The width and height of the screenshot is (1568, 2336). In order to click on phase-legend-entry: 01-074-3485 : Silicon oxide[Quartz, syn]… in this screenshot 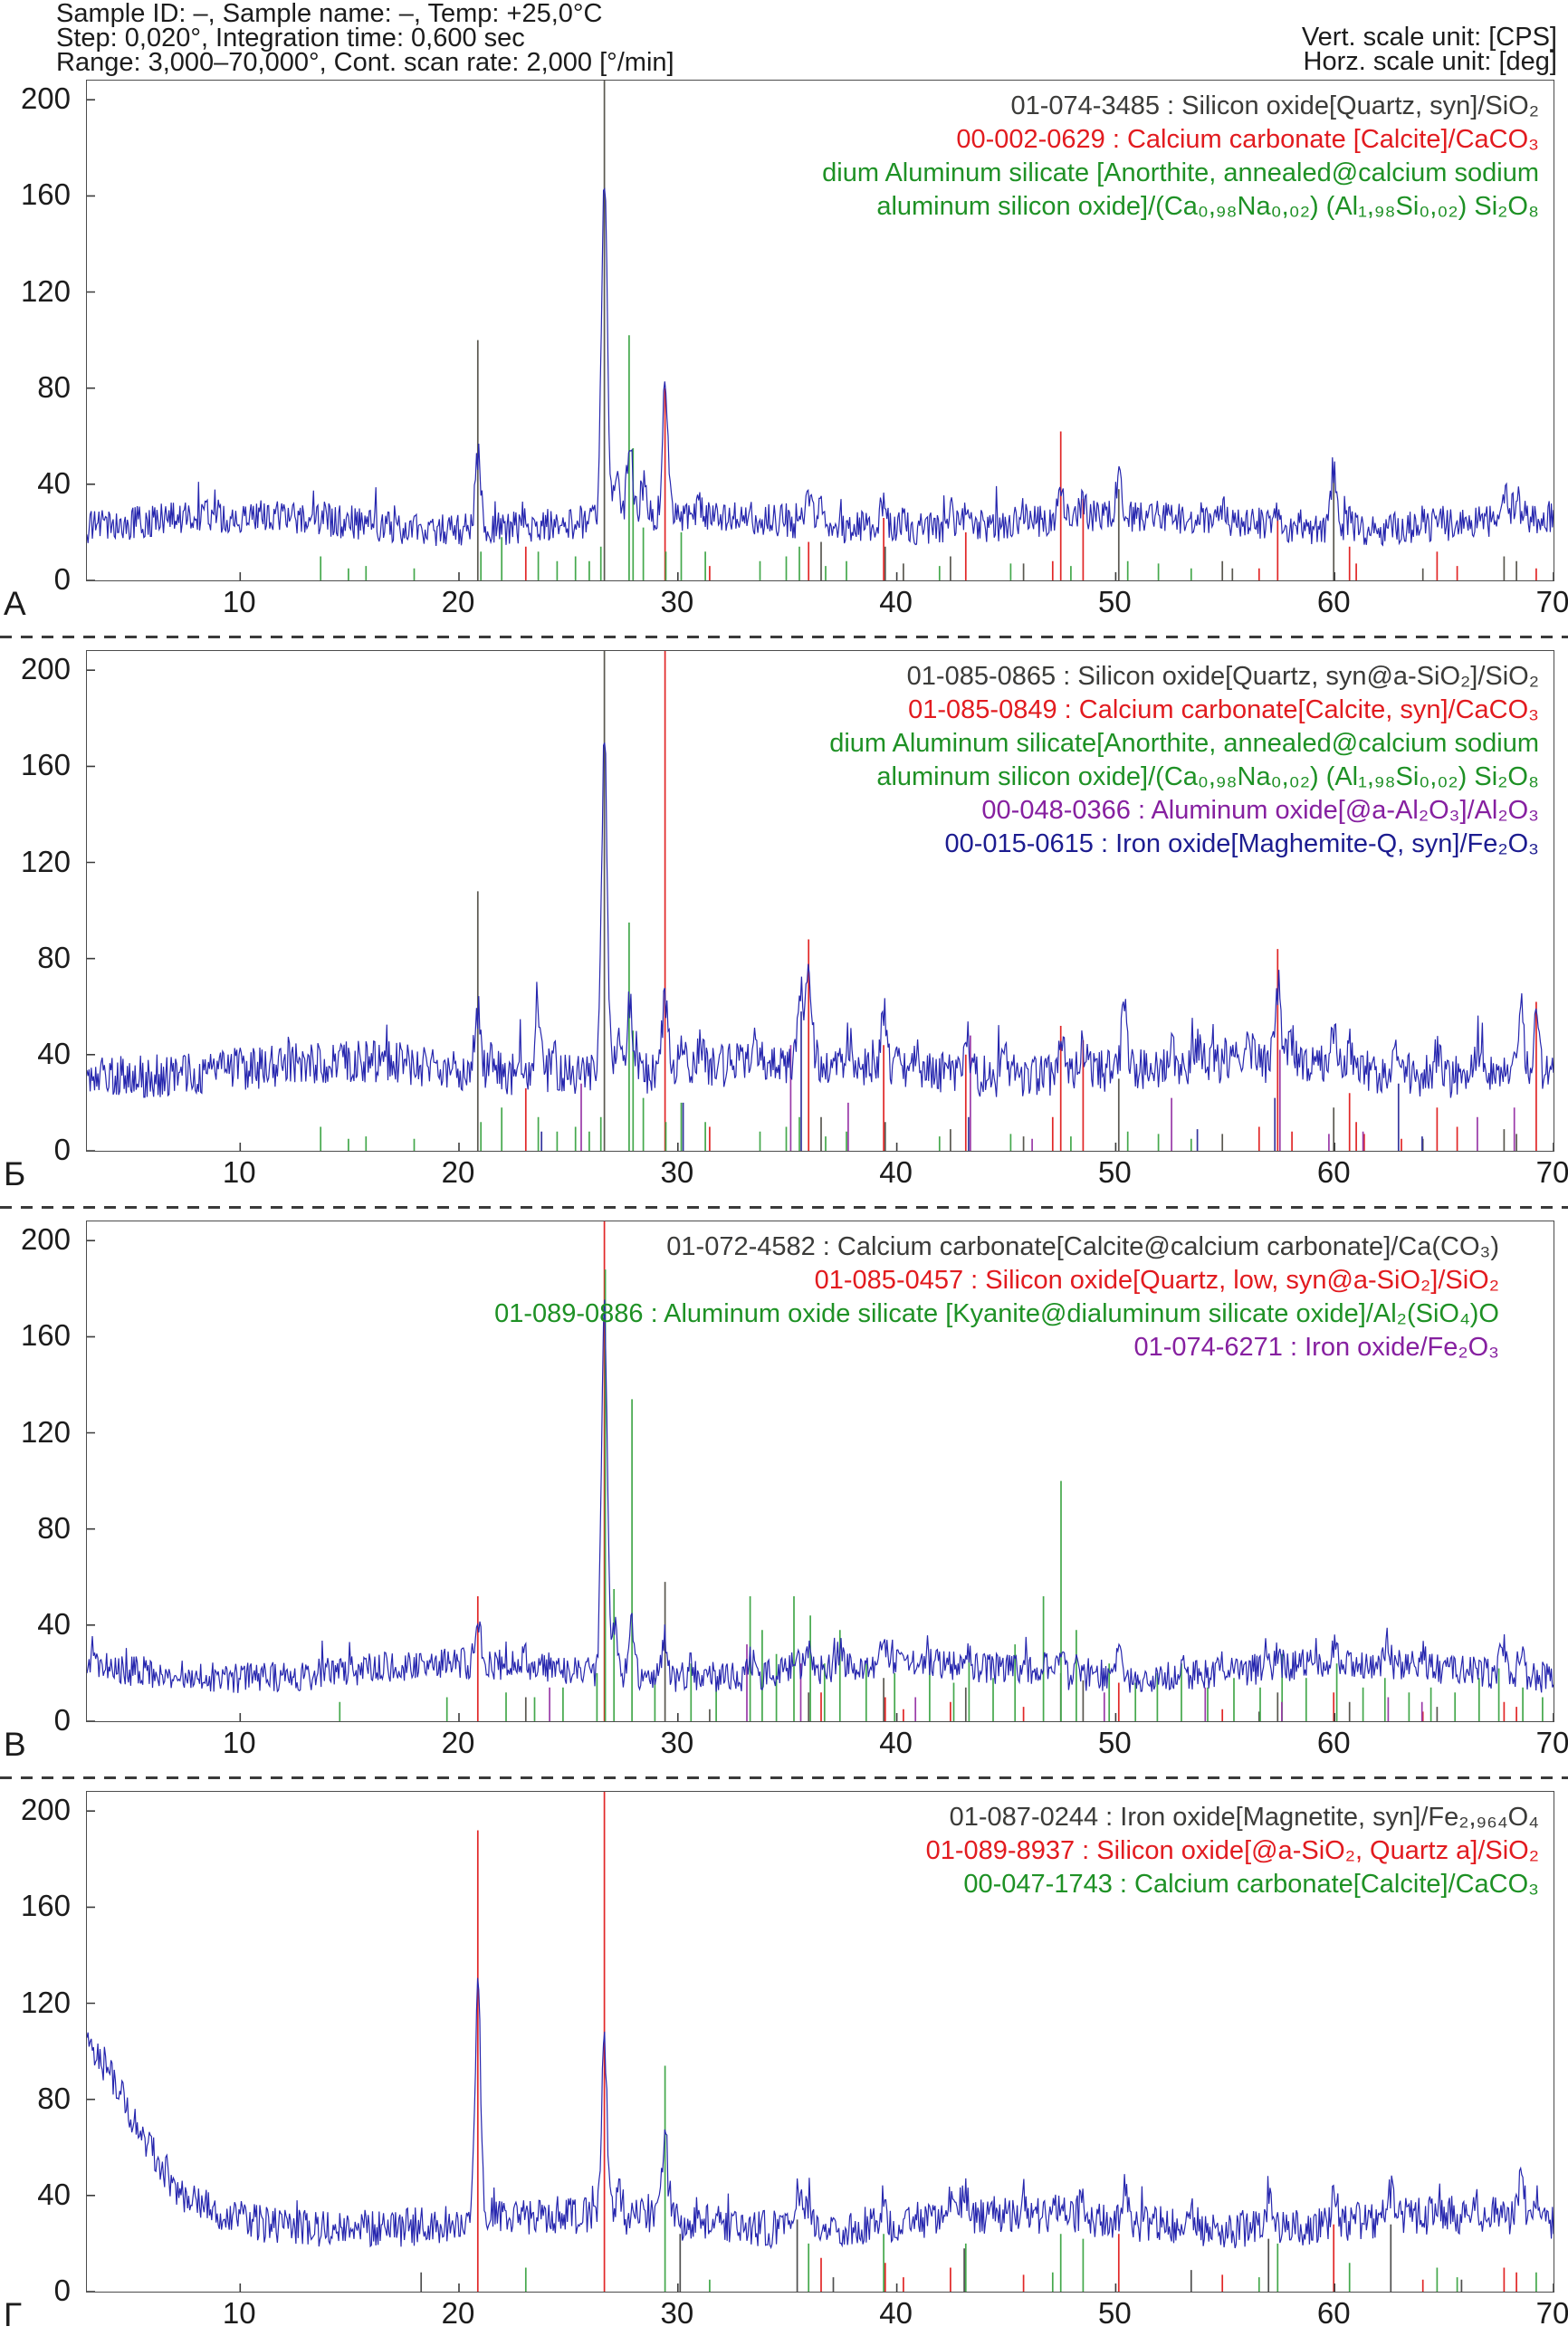, I will do `click(1275, 105)`.